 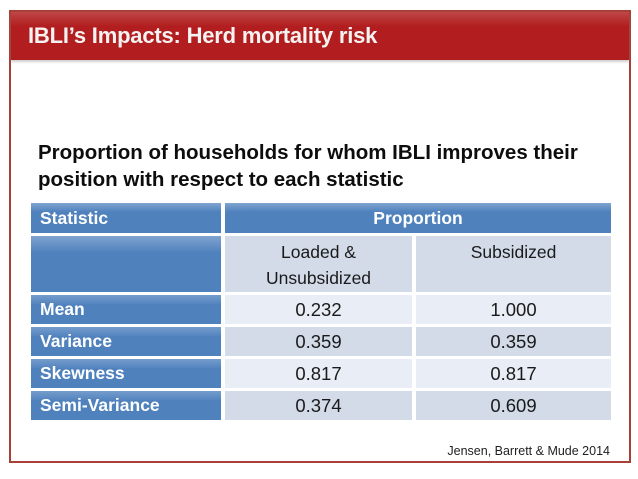 I want to click on subsidized-header: Subsidized, so click(x=513, y=264).